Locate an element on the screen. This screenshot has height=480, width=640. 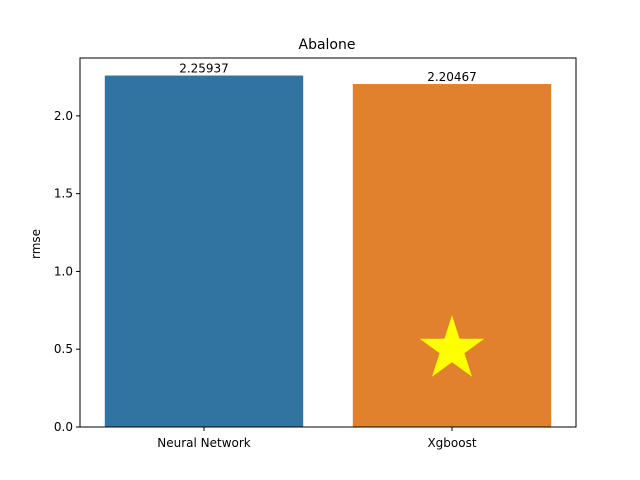
y-tick-label: 0.5 is located at coordinates (63, 349).